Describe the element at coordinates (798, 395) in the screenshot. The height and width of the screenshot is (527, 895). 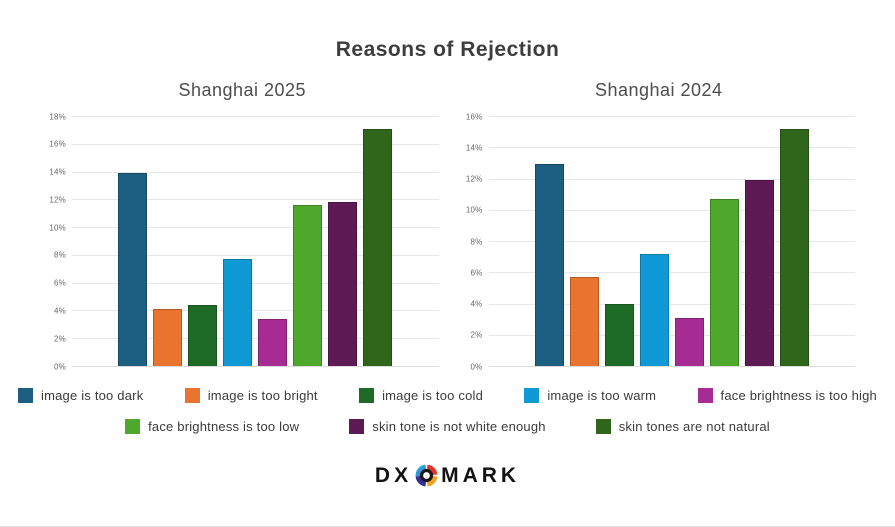
I see `legend-label: face brightness is too high` at that location.